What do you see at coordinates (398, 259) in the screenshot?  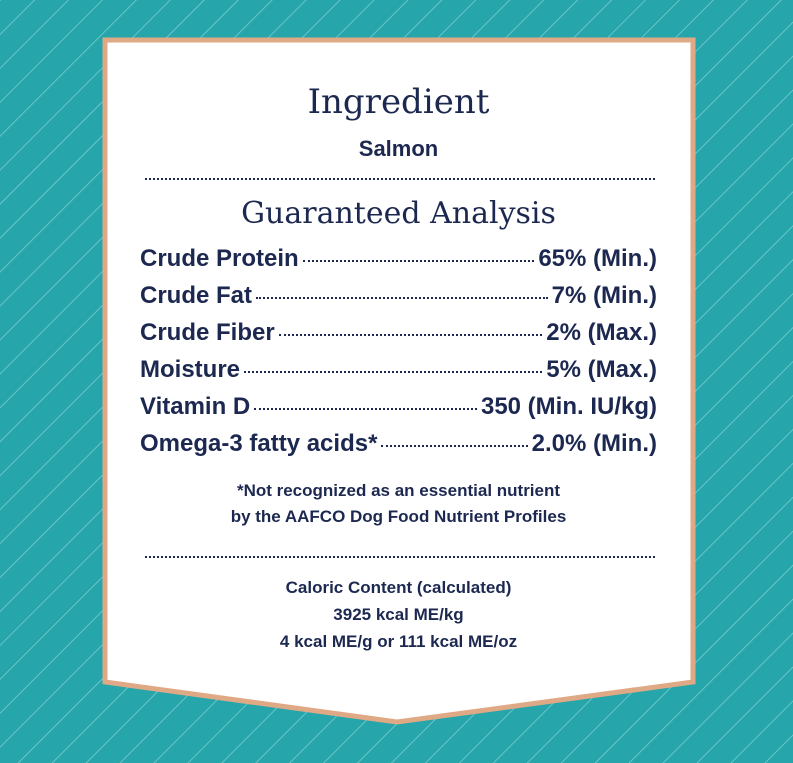 I see `analysis-row: Crude Protein 65% (Min.)` at bounding box center [398, 259].